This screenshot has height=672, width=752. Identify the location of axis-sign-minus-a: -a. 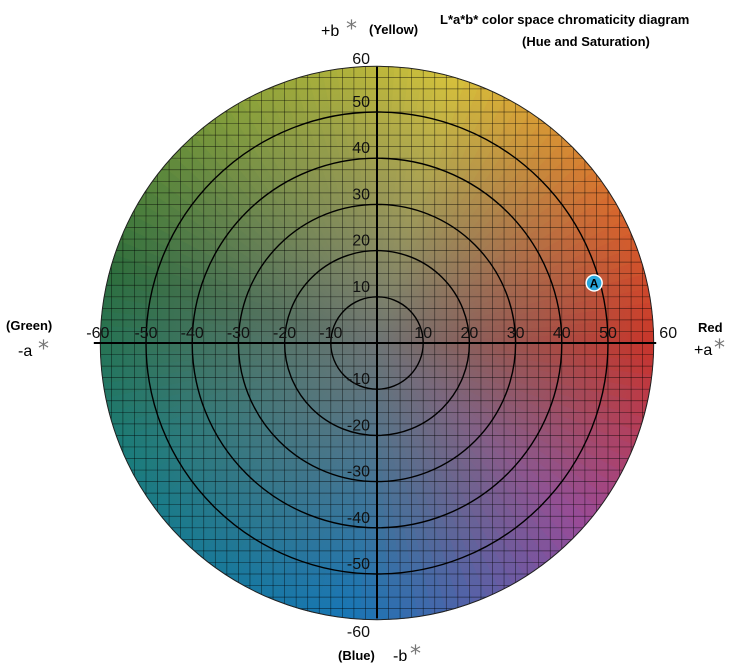
(25, 351).